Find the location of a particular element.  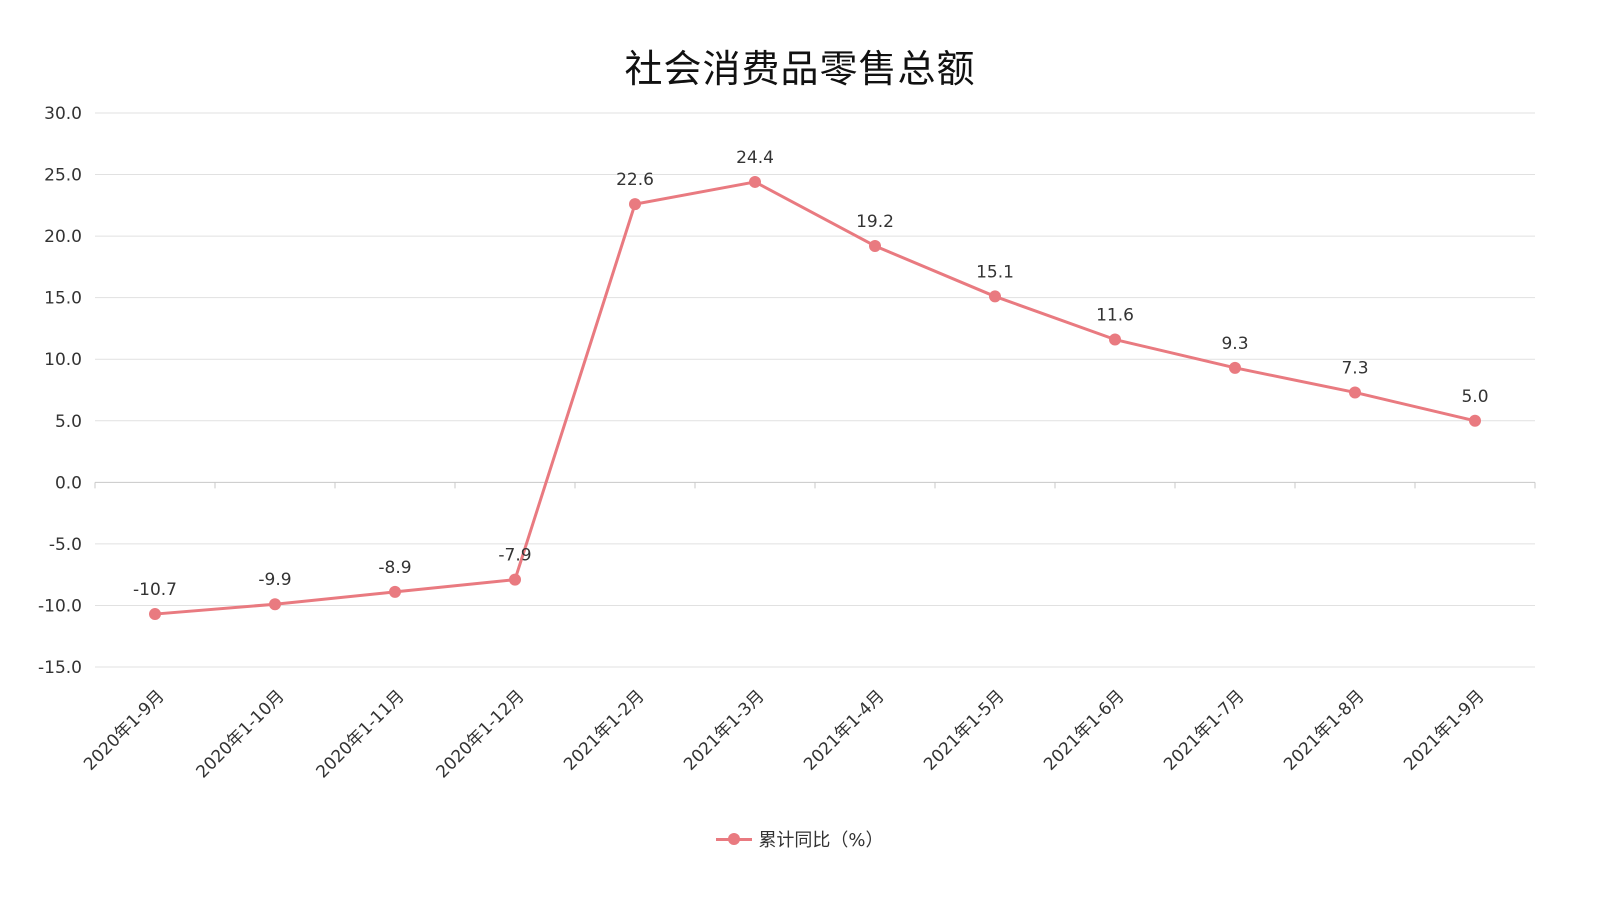

legend-dot-swatch is located at coordinates (734, 839).